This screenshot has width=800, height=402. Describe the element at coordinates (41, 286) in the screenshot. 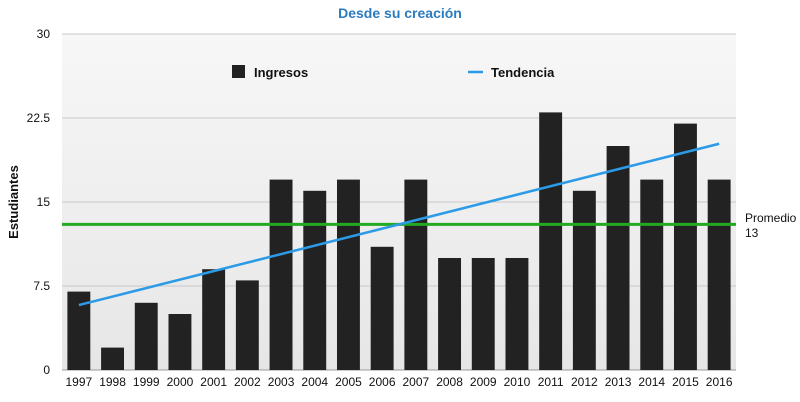

I see `y-tick-label: 7.5` at that location.